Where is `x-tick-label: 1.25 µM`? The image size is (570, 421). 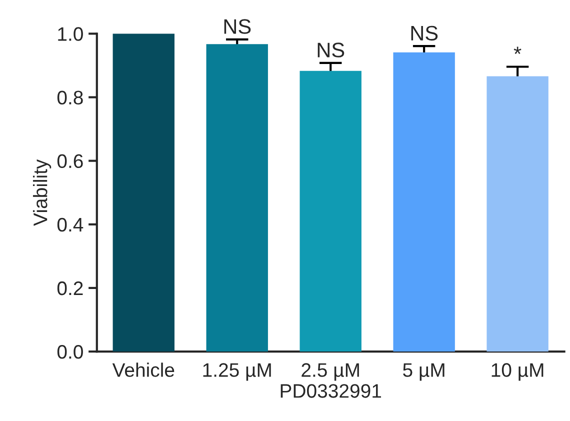 x-tick-label: 1.25 µM is located at coordinates (237, 372).